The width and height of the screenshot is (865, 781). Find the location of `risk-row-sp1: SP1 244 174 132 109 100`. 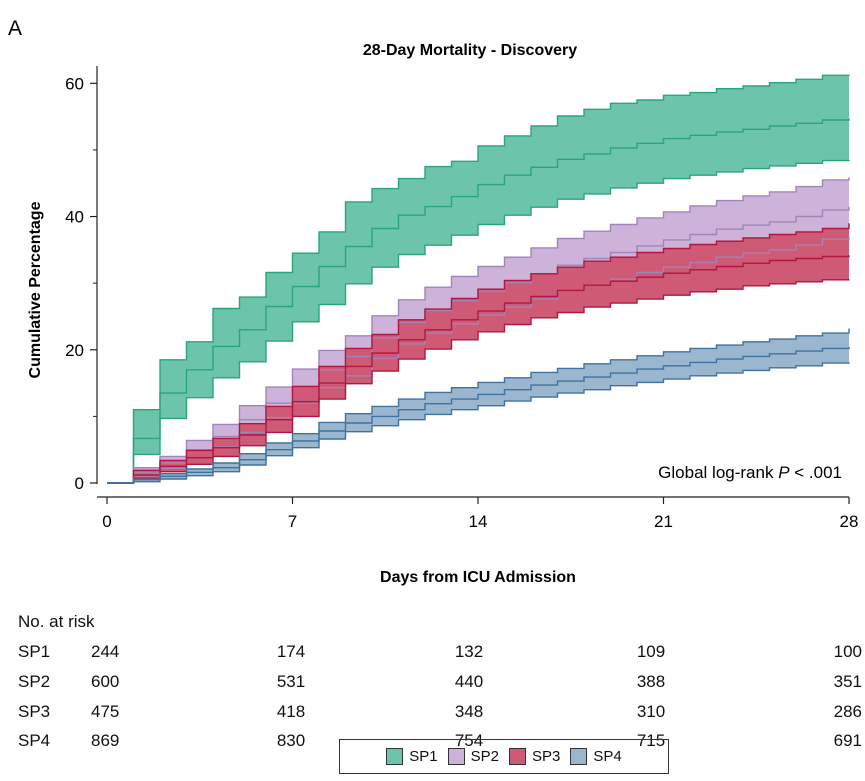

risk-row-sp1: SP1 244 174 132 109 100 is located at coordinates (432, 654).